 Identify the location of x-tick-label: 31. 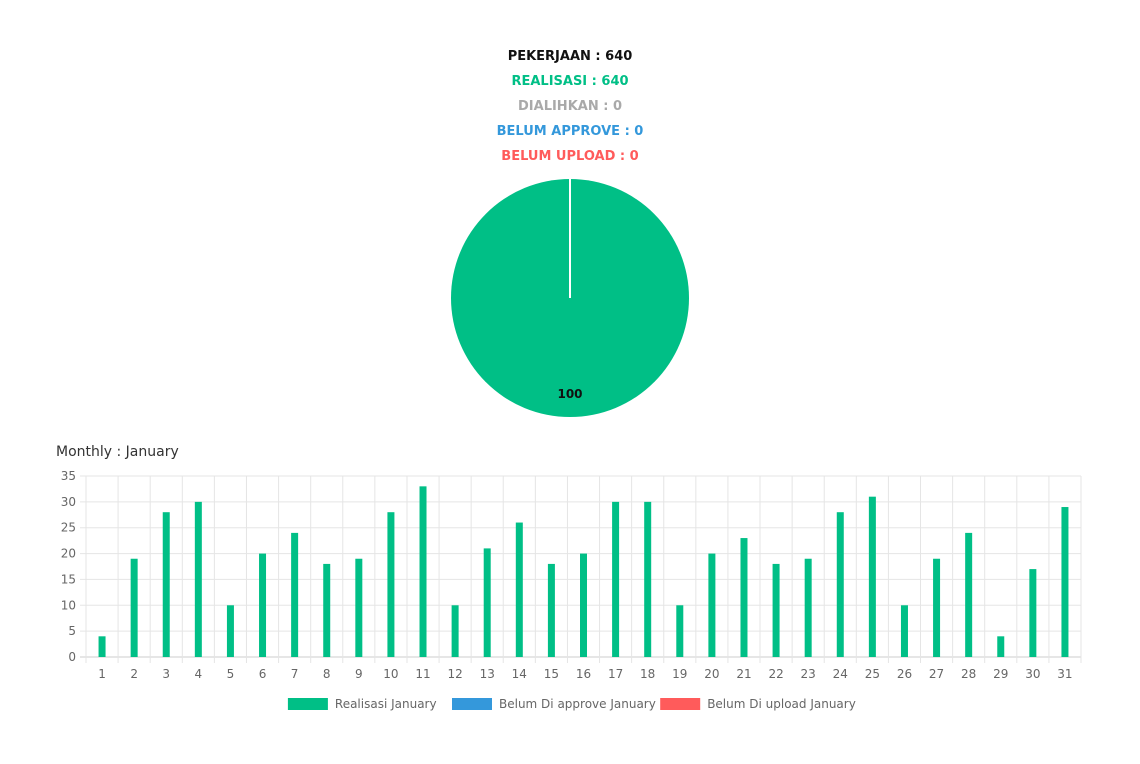
(1064, 674).